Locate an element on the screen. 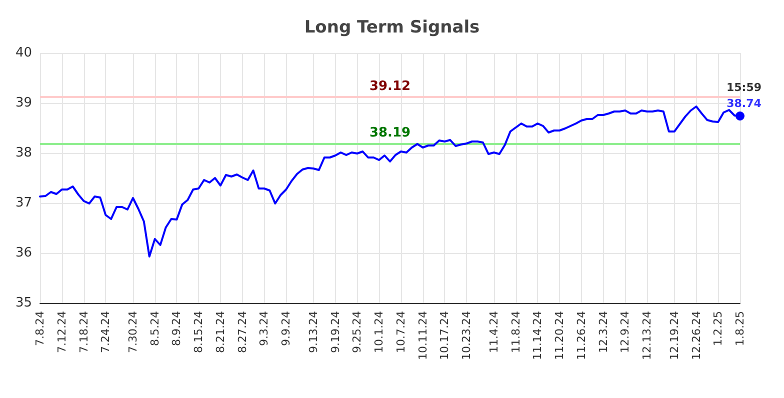 This screenshot has height=398, width=784. x-tick-label: 9.19.24 is located at coordinates (335, 332).